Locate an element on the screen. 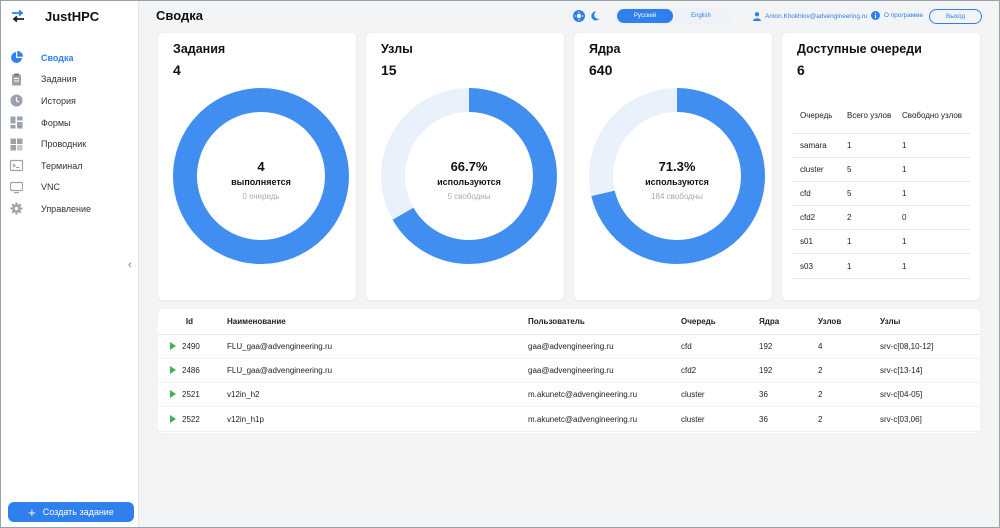  nodes-count: 15 is located at coordinates (389, 70).